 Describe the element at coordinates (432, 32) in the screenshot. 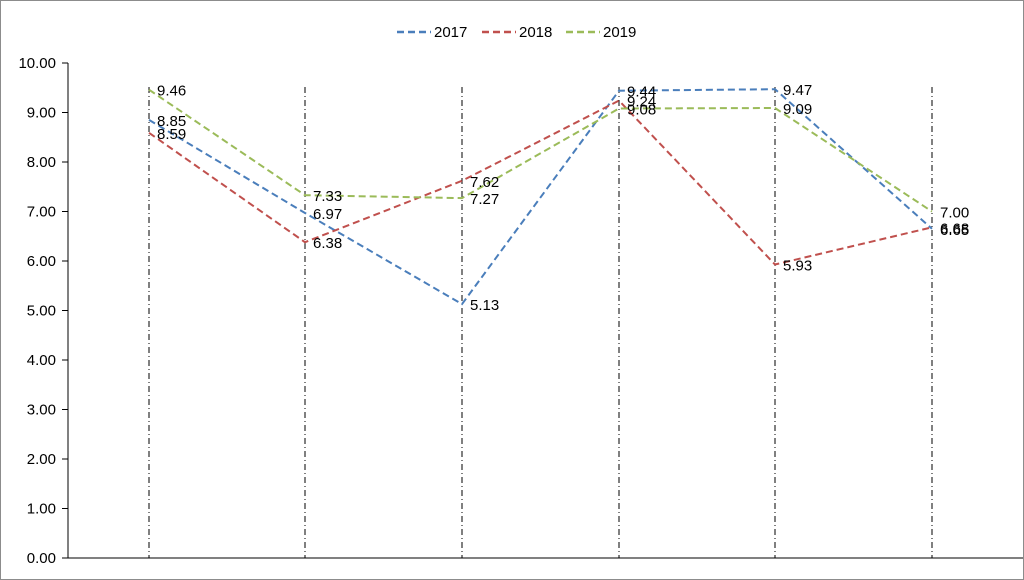

I see `legend-item-2017: 2017` at that location.